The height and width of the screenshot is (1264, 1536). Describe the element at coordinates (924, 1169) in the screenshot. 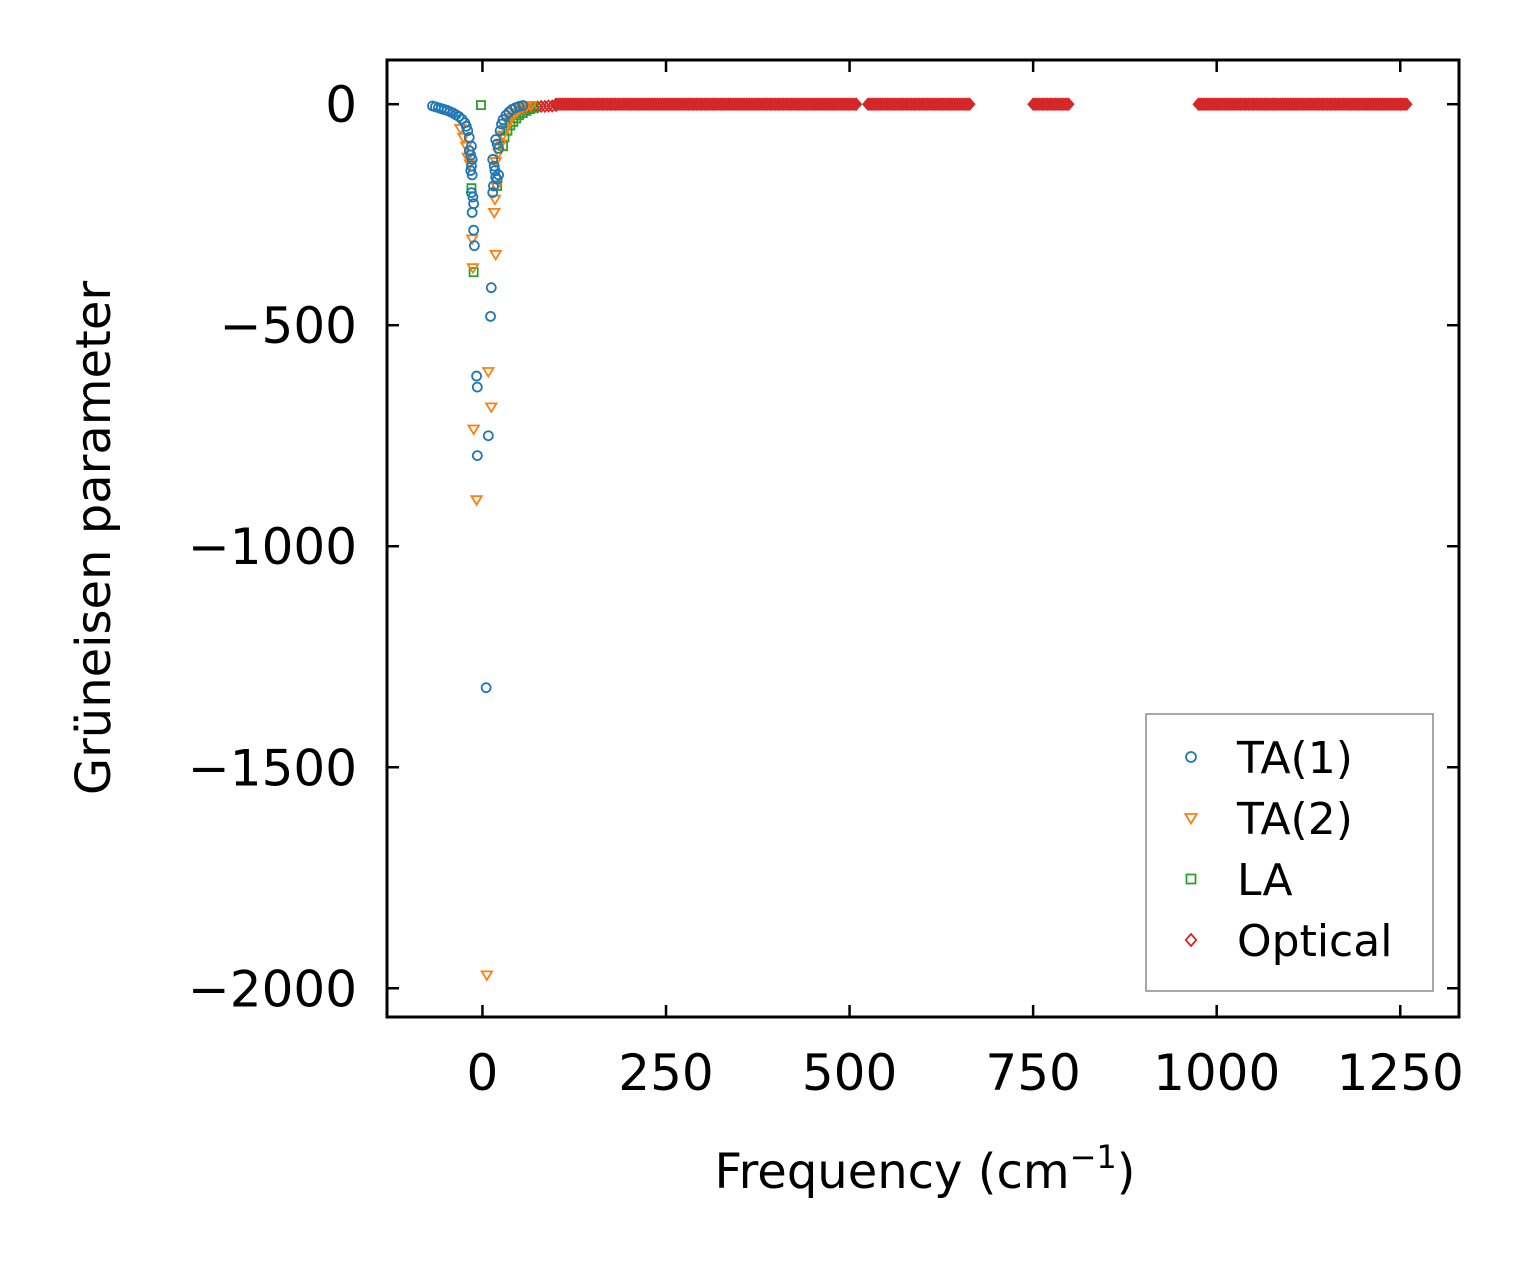

I see `x-axis-title: Frequency (cm−1)` at that location.